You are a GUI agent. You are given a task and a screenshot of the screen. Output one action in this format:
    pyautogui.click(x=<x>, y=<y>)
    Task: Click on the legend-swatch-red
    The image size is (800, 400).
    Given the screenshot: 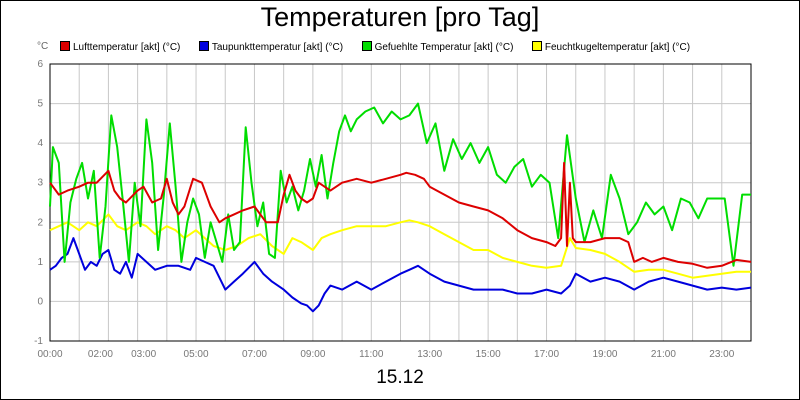 What is the action you would take?
    pyautogui.click(x=65, y=45)
    